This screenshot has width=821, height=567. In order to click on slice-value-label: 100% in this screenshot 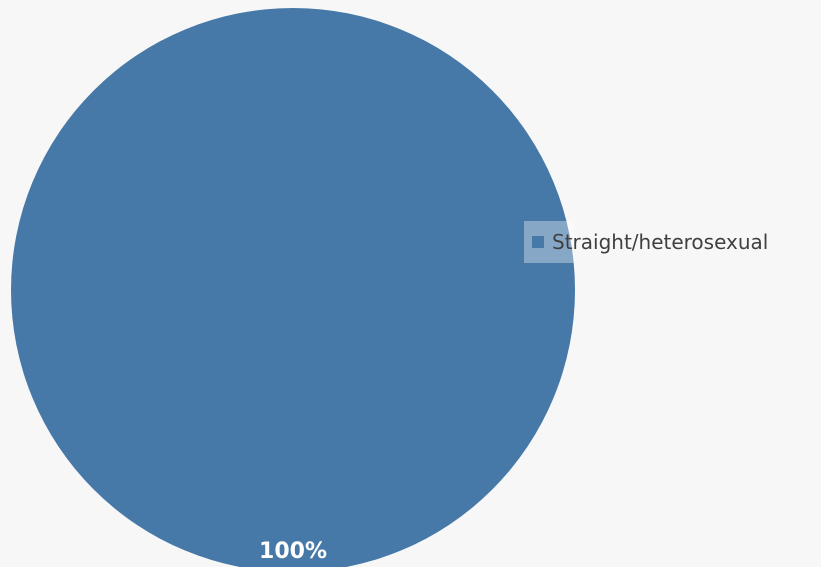, I will do `click(293, 551)`.